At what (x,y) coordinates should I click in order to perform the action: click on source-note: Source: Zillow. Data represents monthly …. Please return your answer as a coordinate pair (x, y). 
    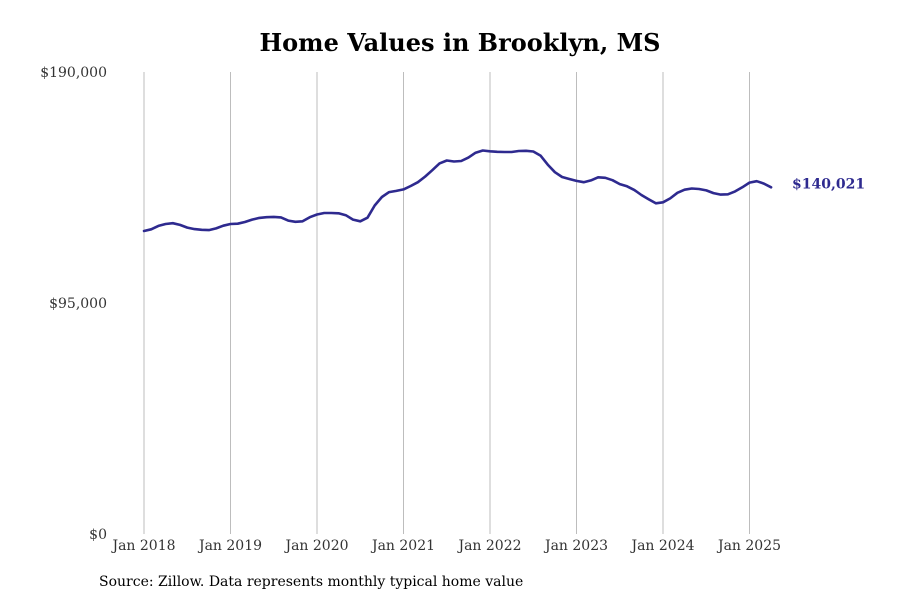
    Looking at the image, I should click on (311, 582).